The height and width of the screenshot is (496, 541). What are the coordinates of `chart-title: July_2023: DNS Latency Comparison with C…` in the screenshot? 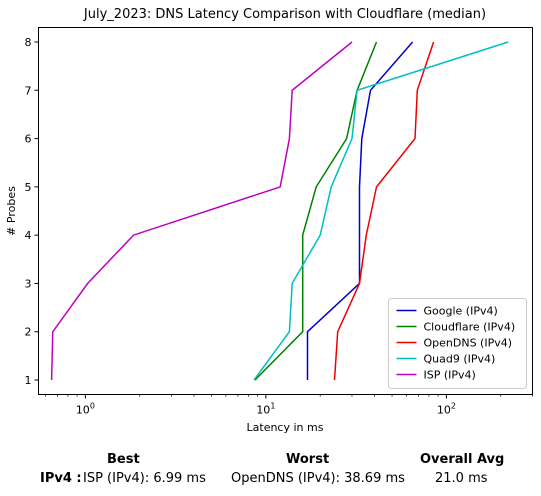 It's located at (284, 14).